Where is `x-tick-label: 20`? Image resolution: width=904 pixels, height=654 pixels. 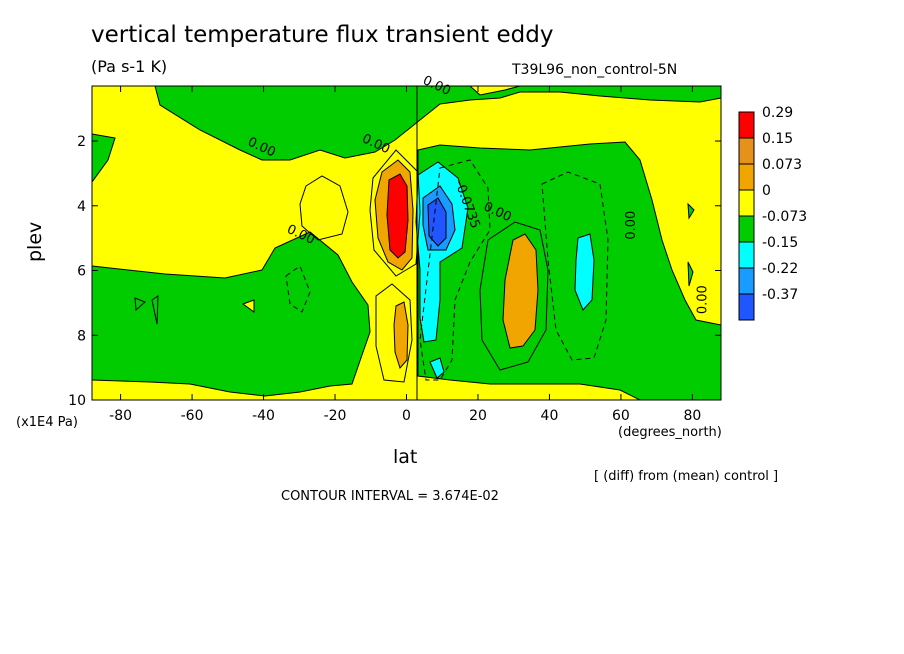 x-tick-label: 20 is located at coordinates (478, 416).